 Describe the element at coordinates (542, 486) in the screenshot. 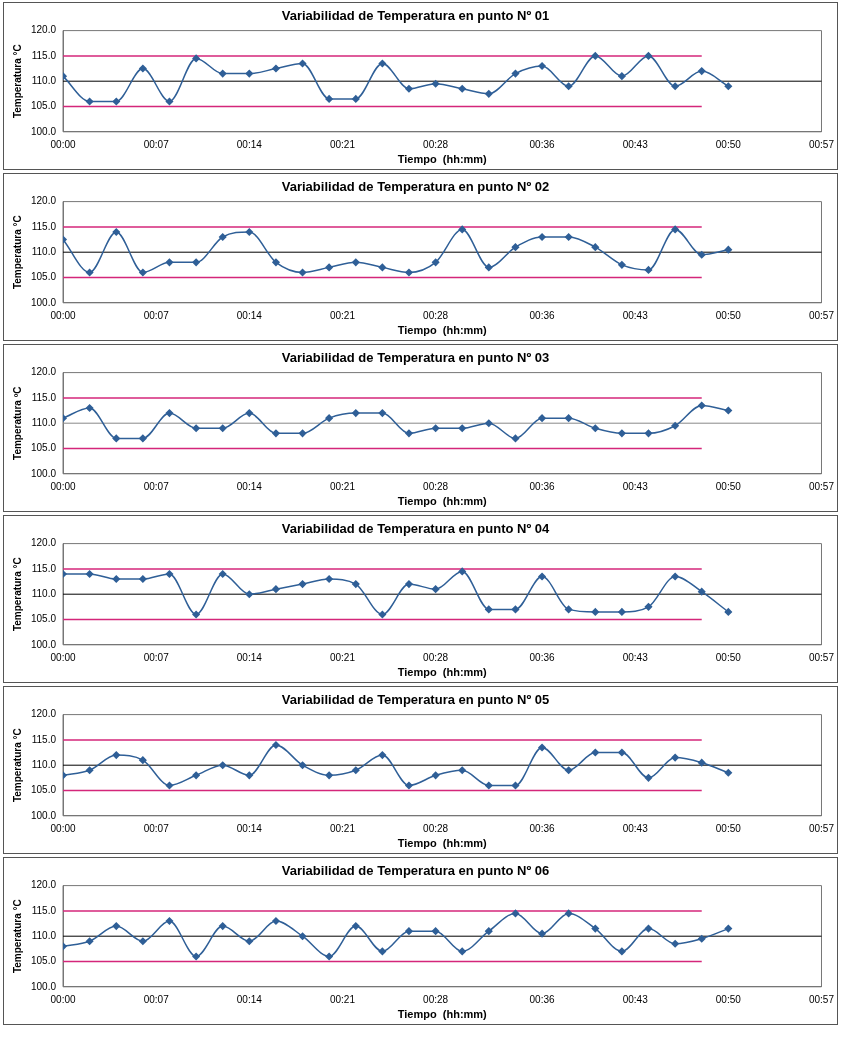

I see `x-tick-label: 00:36` at that location.